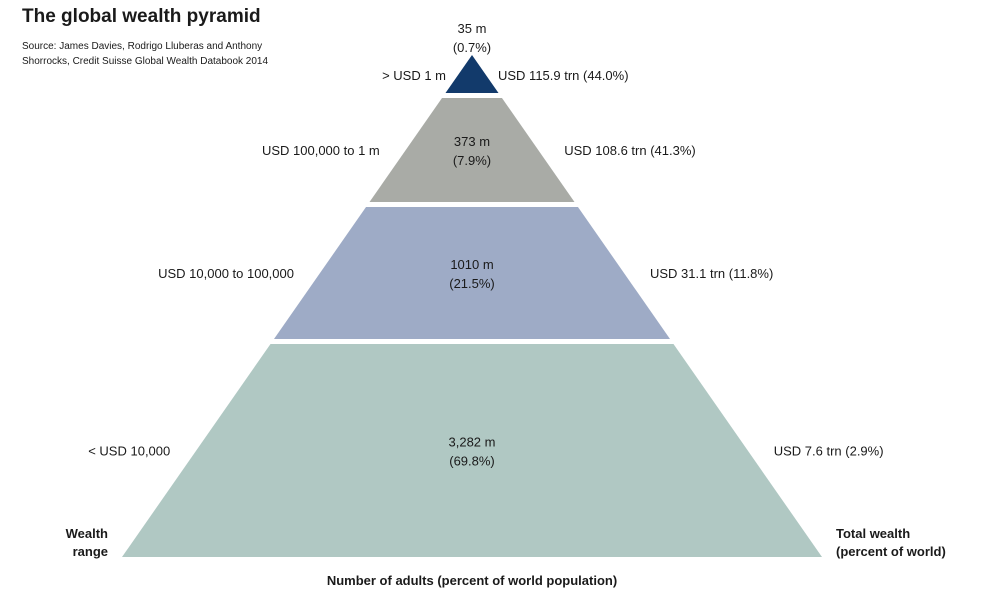 This screenshot has width=983, height=594. Describe the element at coordinates (472, 283) in the screenshot. I see `tier-3-adults-pct-label: (21.5%)` at that location.